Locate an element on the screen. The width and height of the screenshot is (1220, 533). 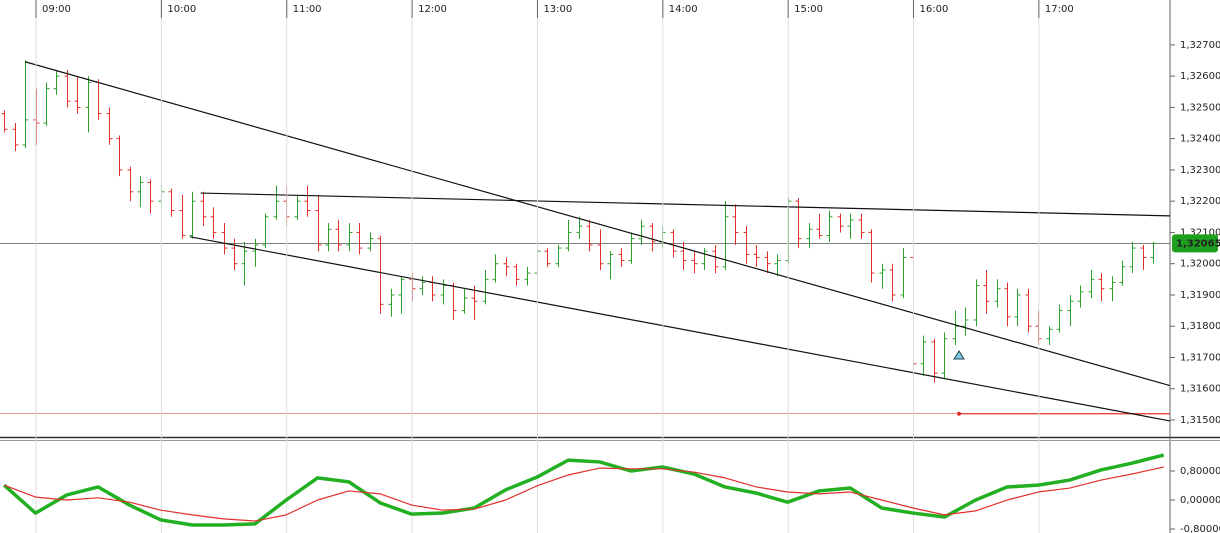
x-tick-label: 17:00 is located at coordinates (1059, 9).